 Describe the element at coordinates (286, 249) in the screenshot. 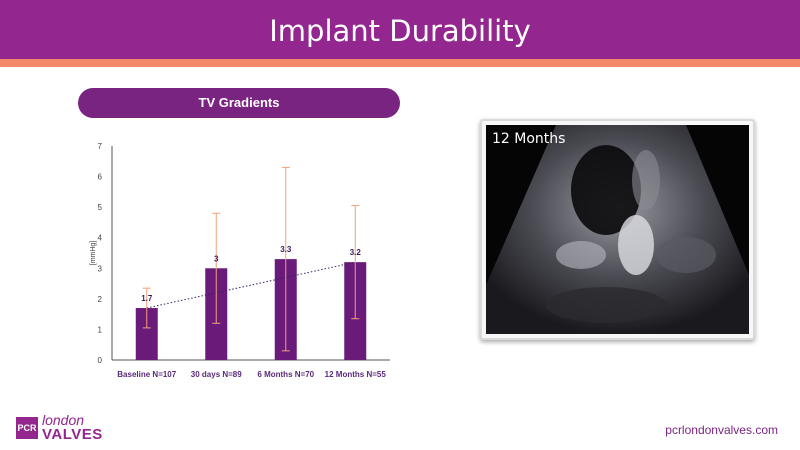

I see `data-label: 3.3` at that location.